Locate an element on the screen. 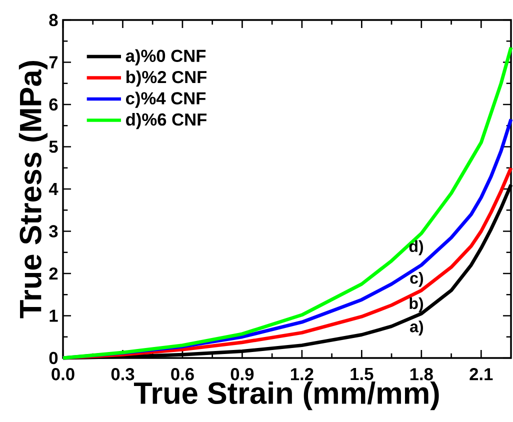 This screenshot has height=422, width=513. y-tick-label: 1 is located at coordinates (54, 316).